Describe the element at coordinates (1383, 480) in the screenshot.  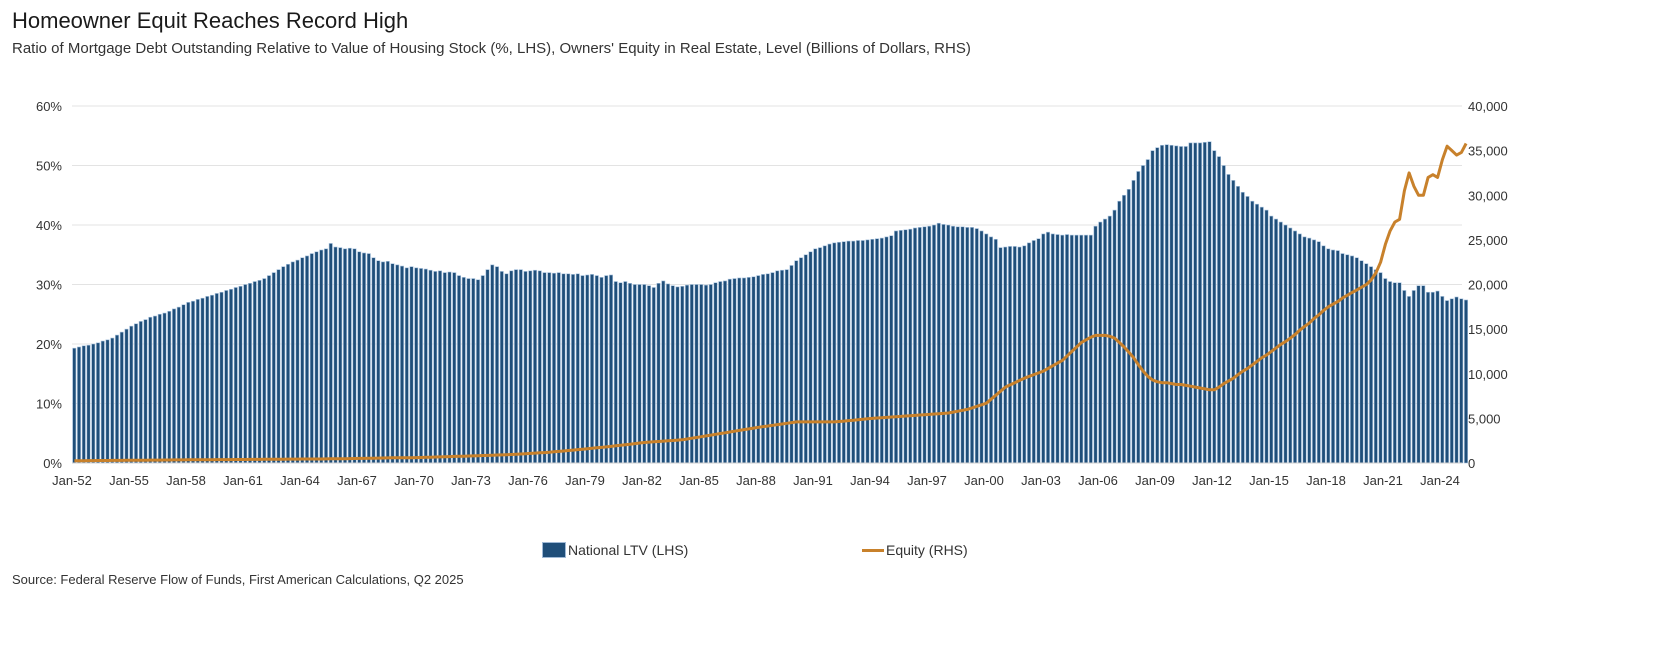
I see `x-axis-tick: Jan-21` at that location.